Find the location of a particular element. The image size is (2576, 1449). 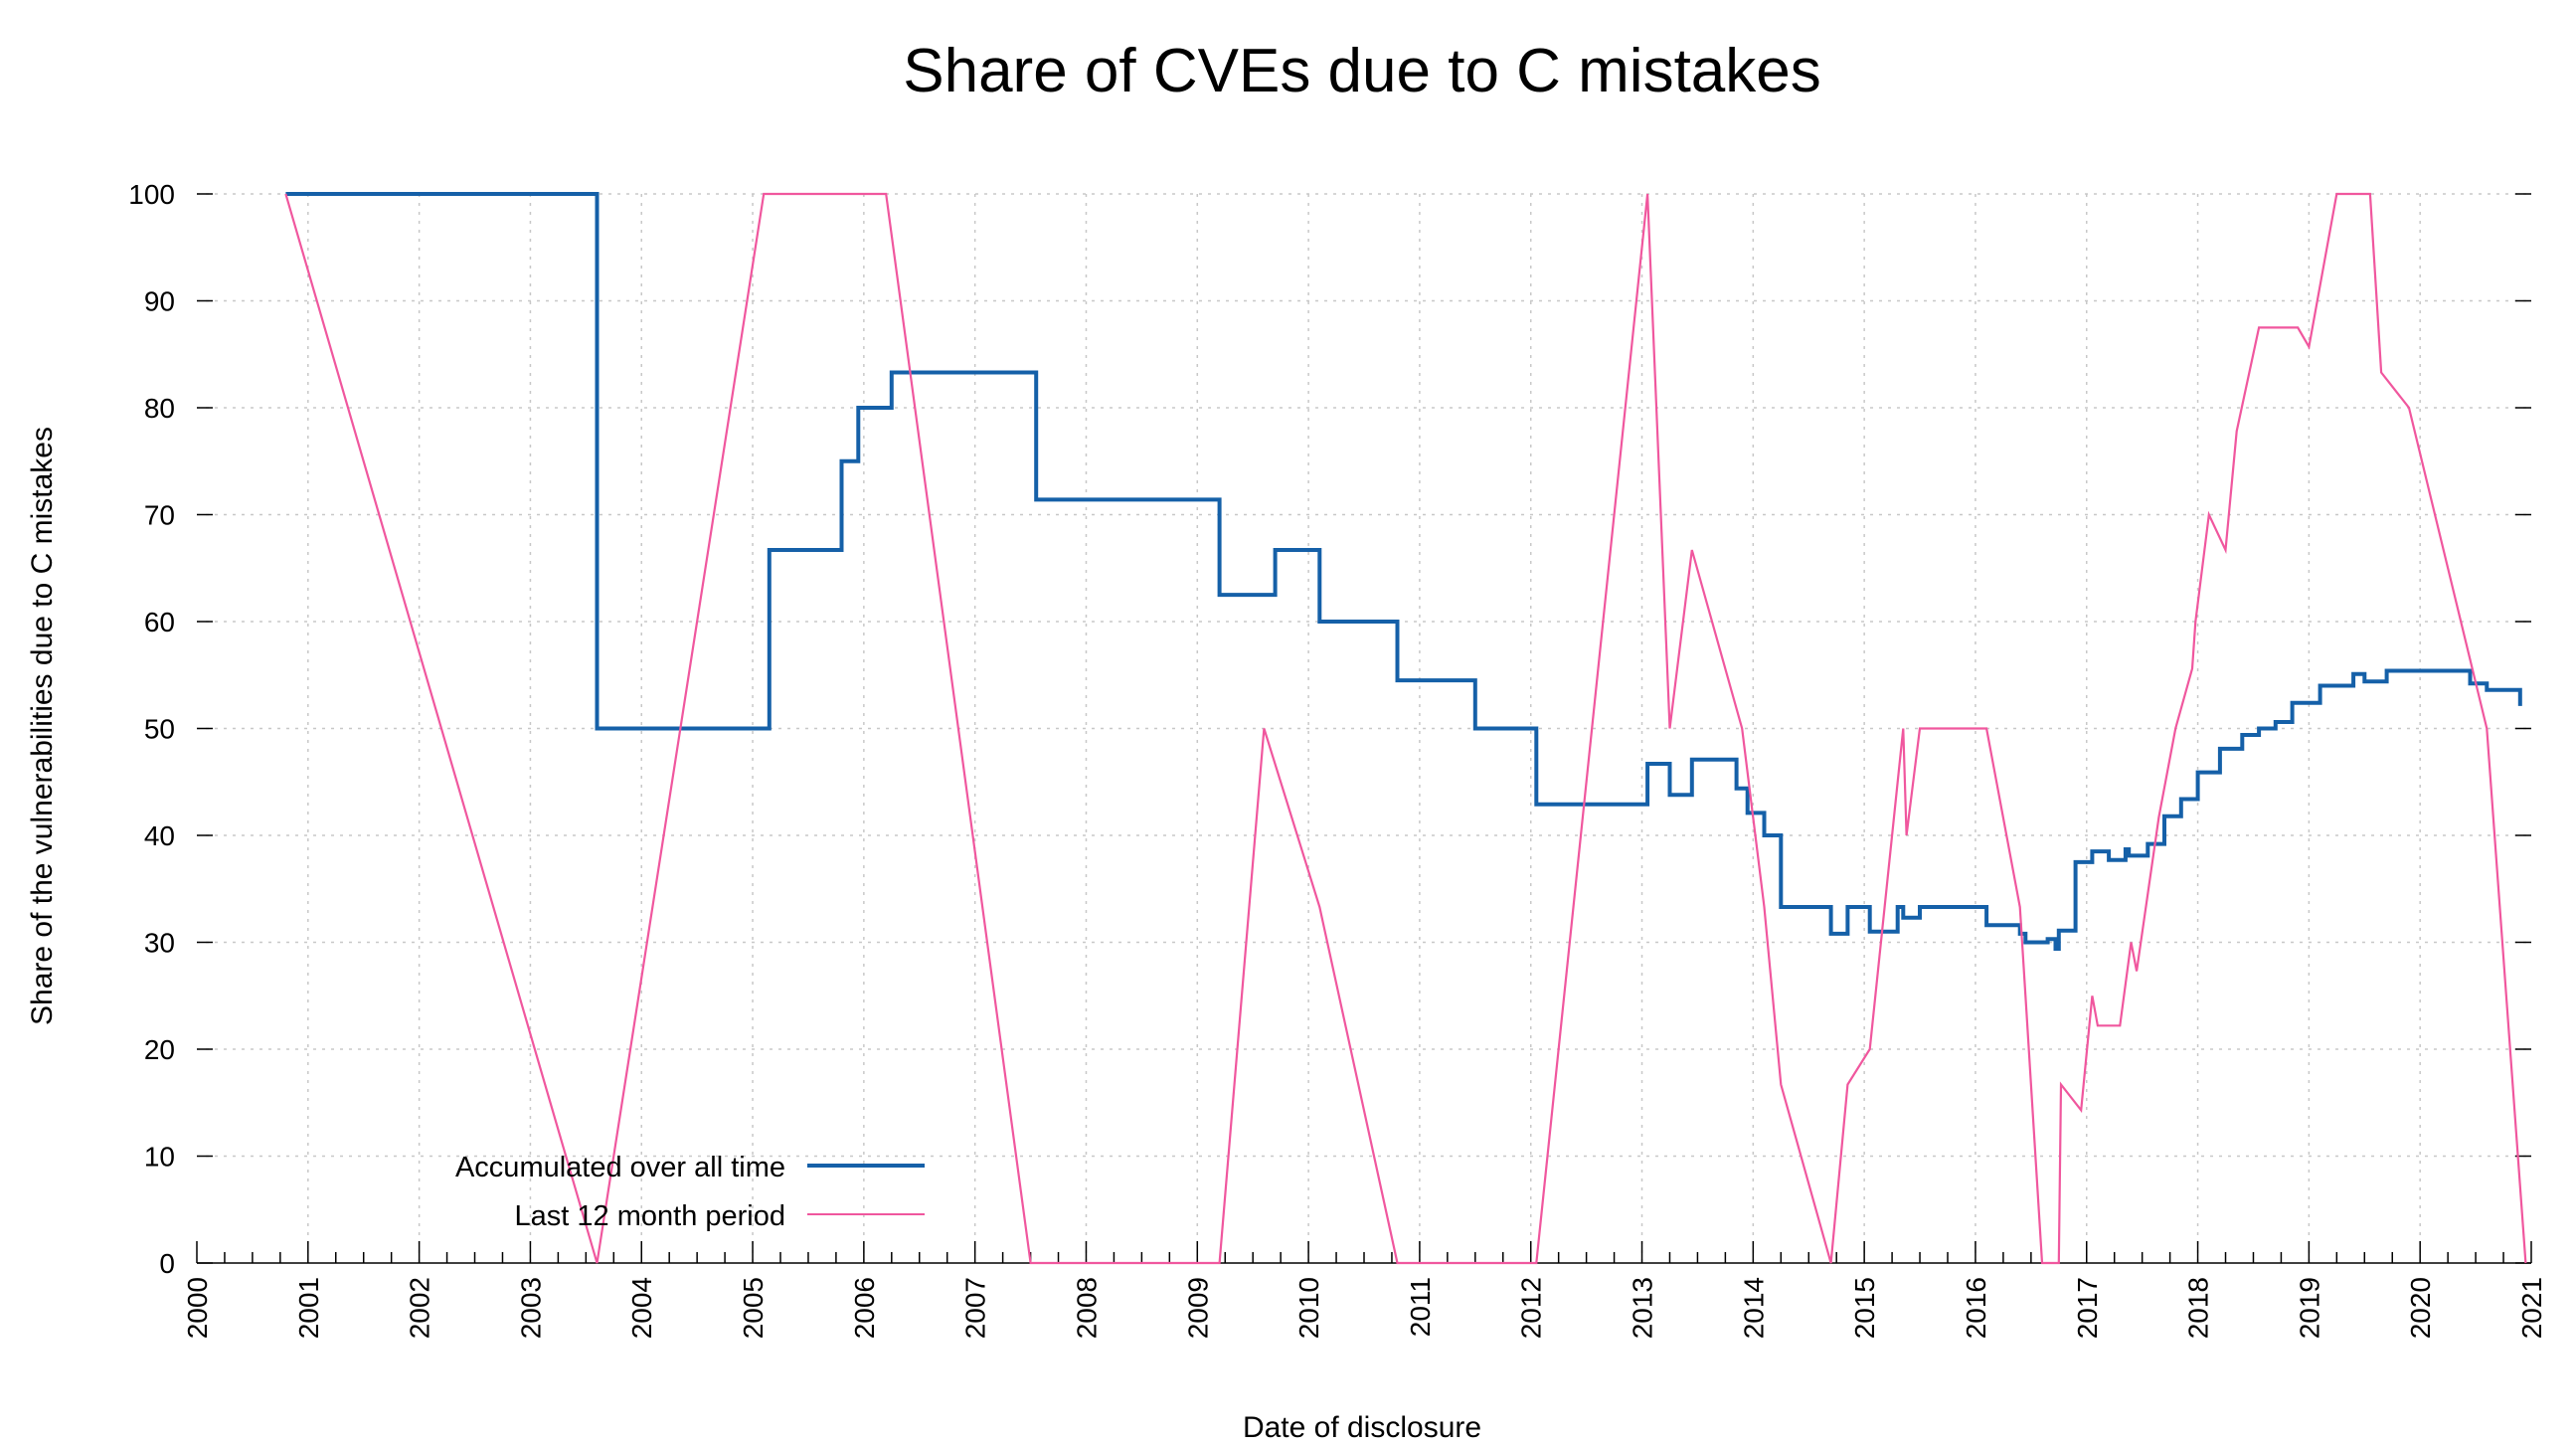

legend-label-accumulated: Accumulated over all time is located at coordinates (620, 1167).